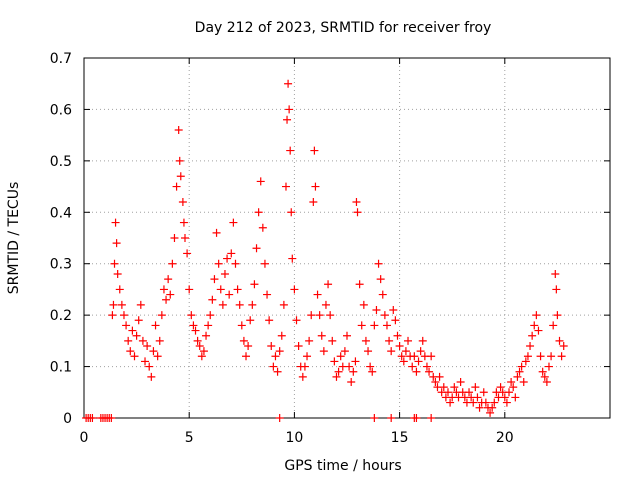 The width and height of the screenshot is (640, 480). What do you see at coordinates (189, 438) in the screenshot?
I see `x-tick-label: 5` at bounding box center [189, 438].